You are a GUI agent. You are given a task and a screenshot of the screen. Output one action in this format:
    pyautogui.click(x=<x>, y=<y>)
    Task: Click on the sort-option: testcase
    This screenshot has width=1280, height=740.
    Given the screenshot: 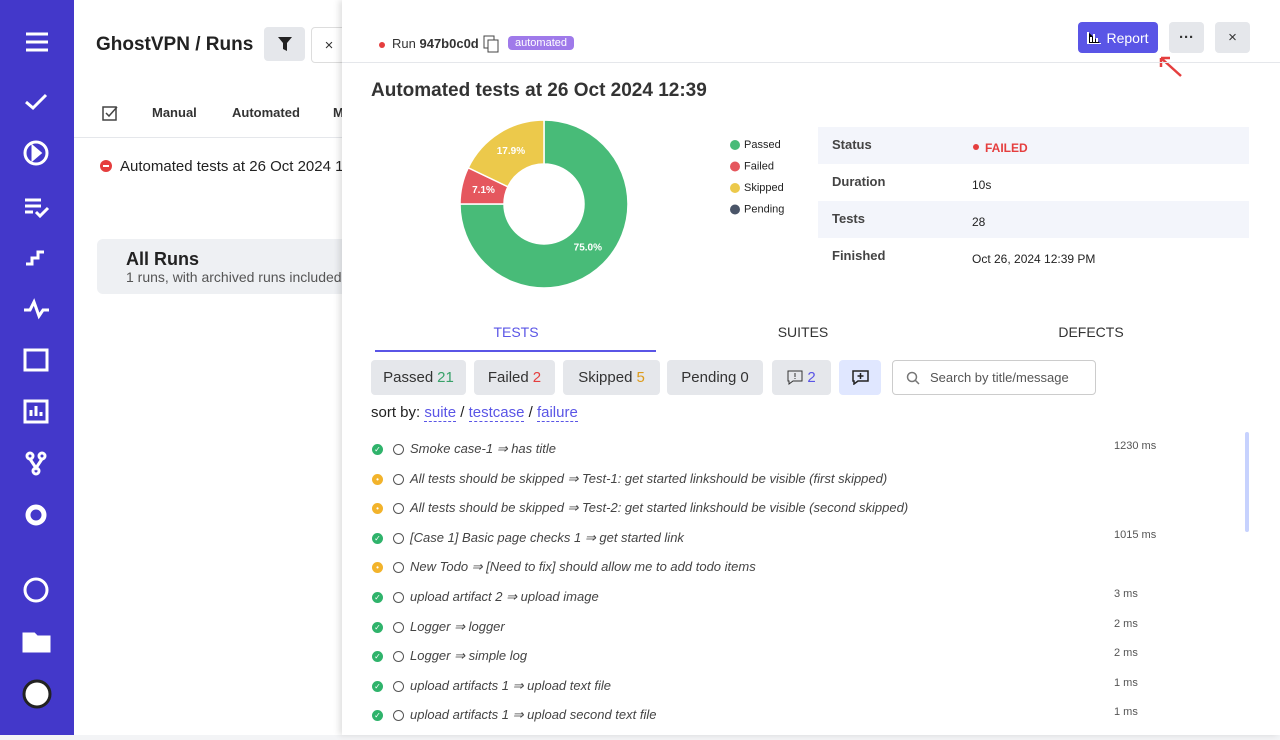 What is the action you would take?
    pyautogui.click(x=496, y=413)
    